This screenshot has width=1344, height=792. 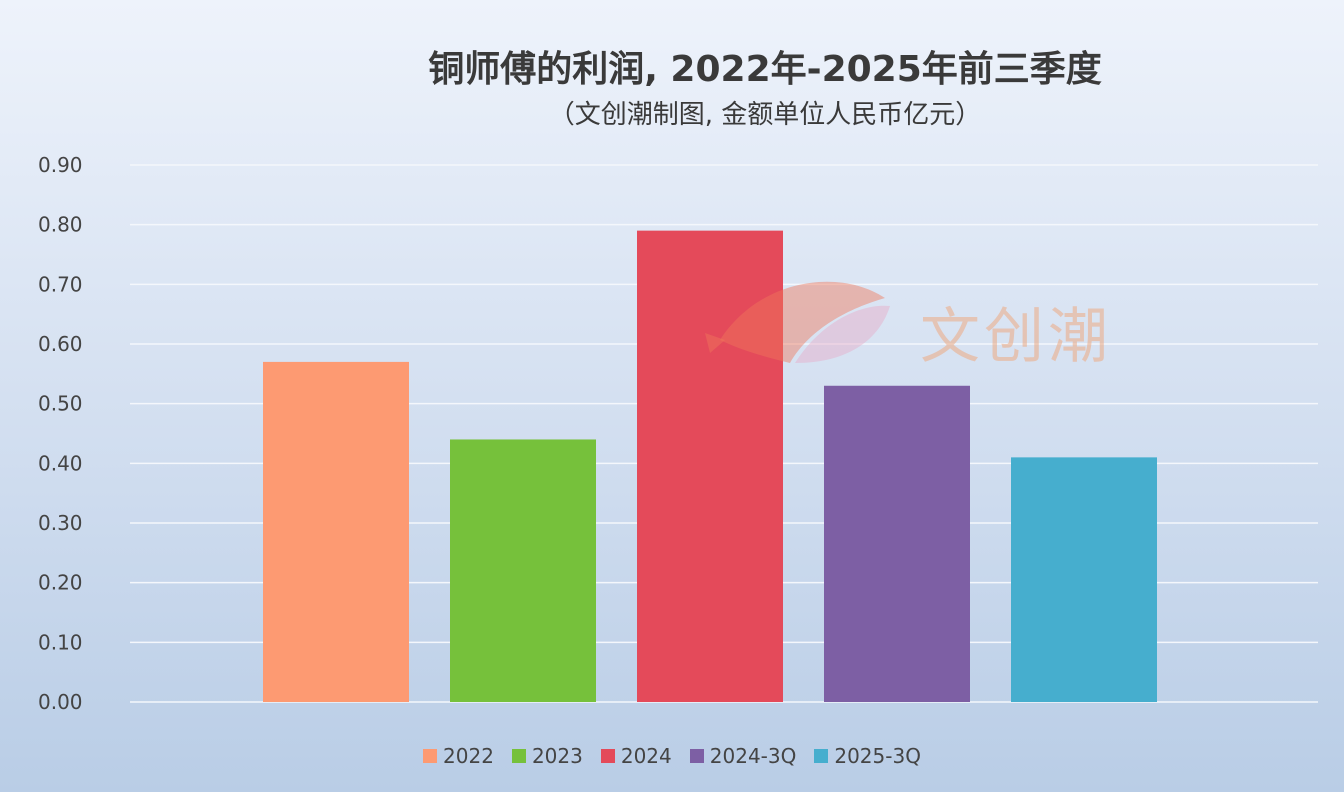 I want to click on y-tick-label: 0.00, so click(x=60, y=702).